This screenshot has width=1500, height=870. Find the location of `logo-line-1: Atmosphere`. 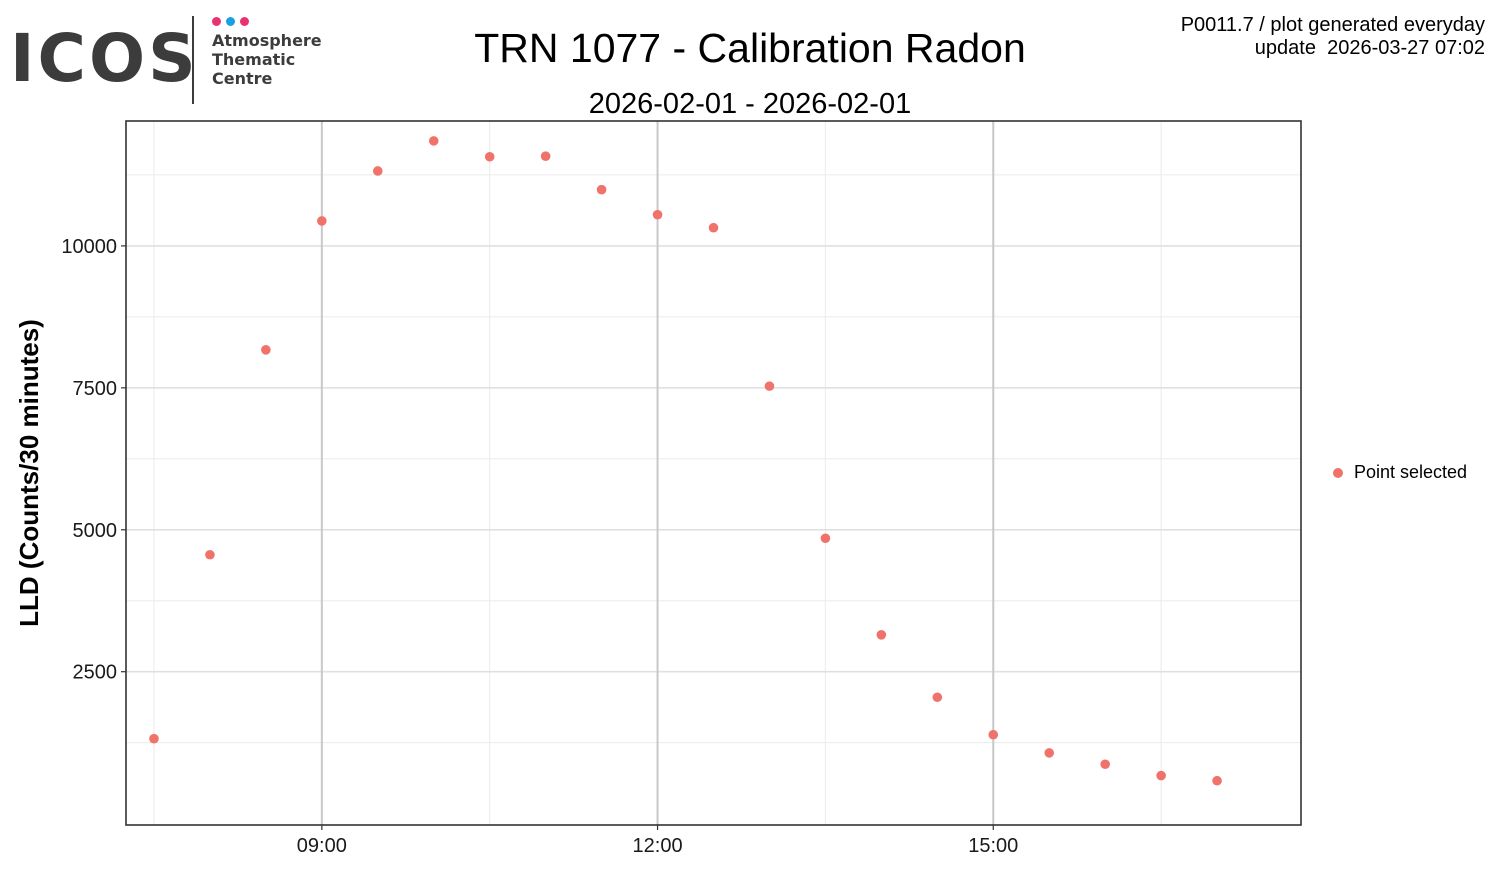

logo-line-1: Atmosphere is located at coordinates (267, 40).